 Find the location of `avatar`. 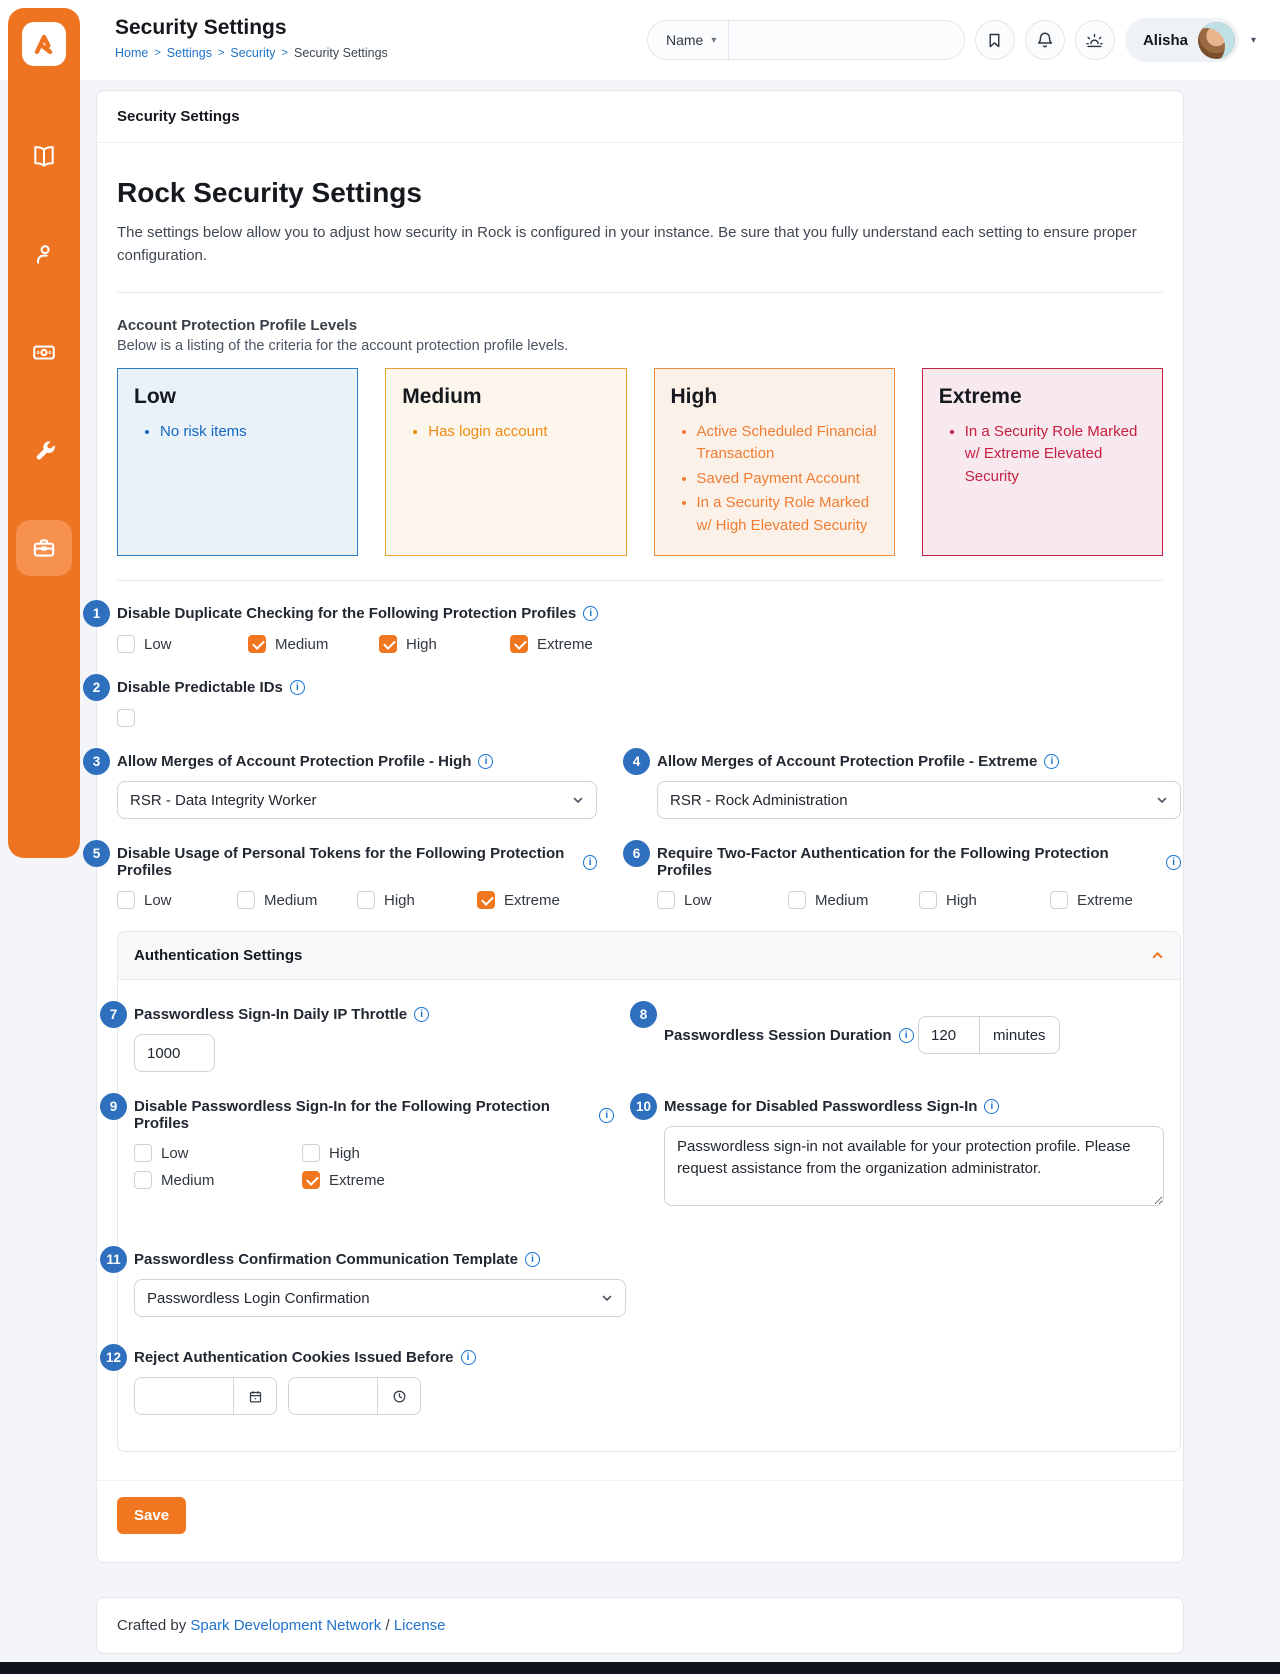

avatar is located at coordinates (1216, 40).